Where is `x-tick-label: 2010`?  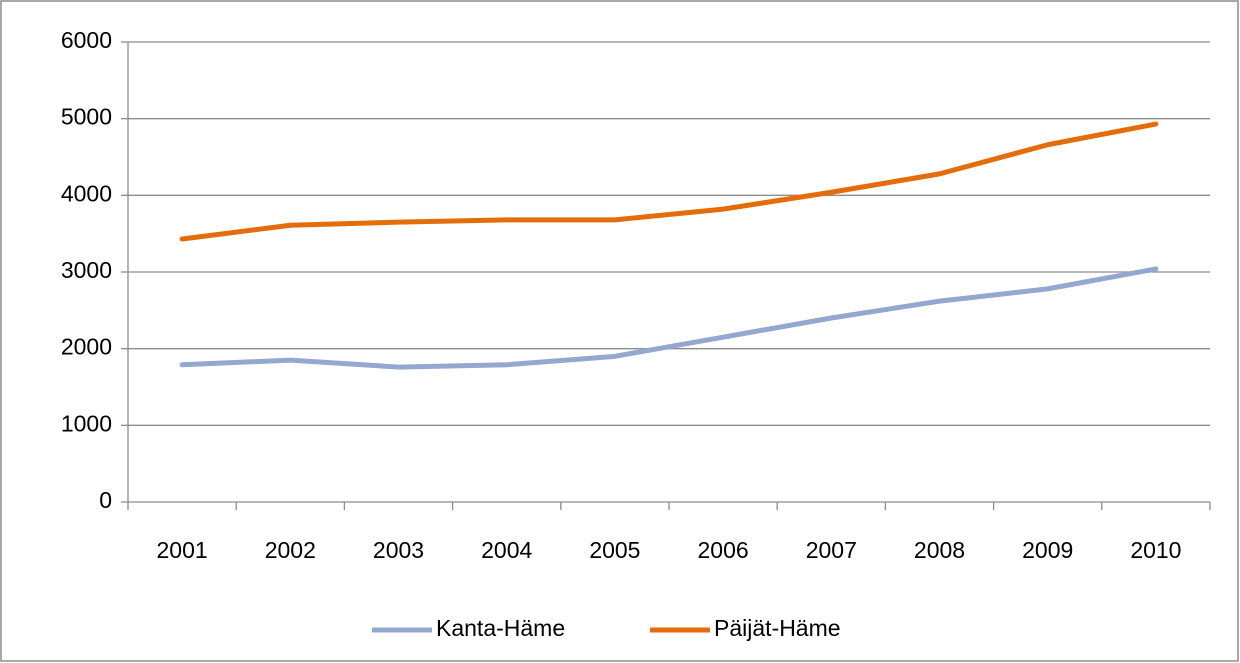 x-tick-label: 2010 is located at coordinates (1155, 550).